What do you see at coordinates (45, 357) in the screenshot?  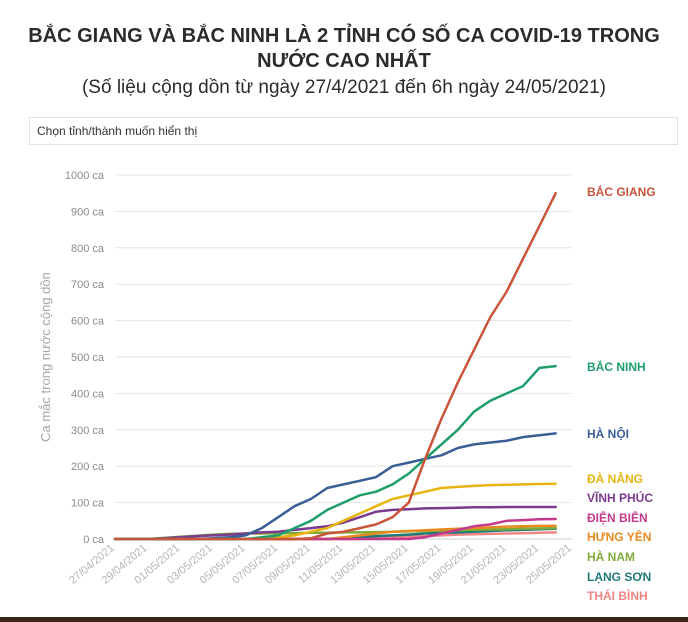 I see `y-axis-label: Ca mắc trong nước cộng dồn` at bounding box center [45, 357].